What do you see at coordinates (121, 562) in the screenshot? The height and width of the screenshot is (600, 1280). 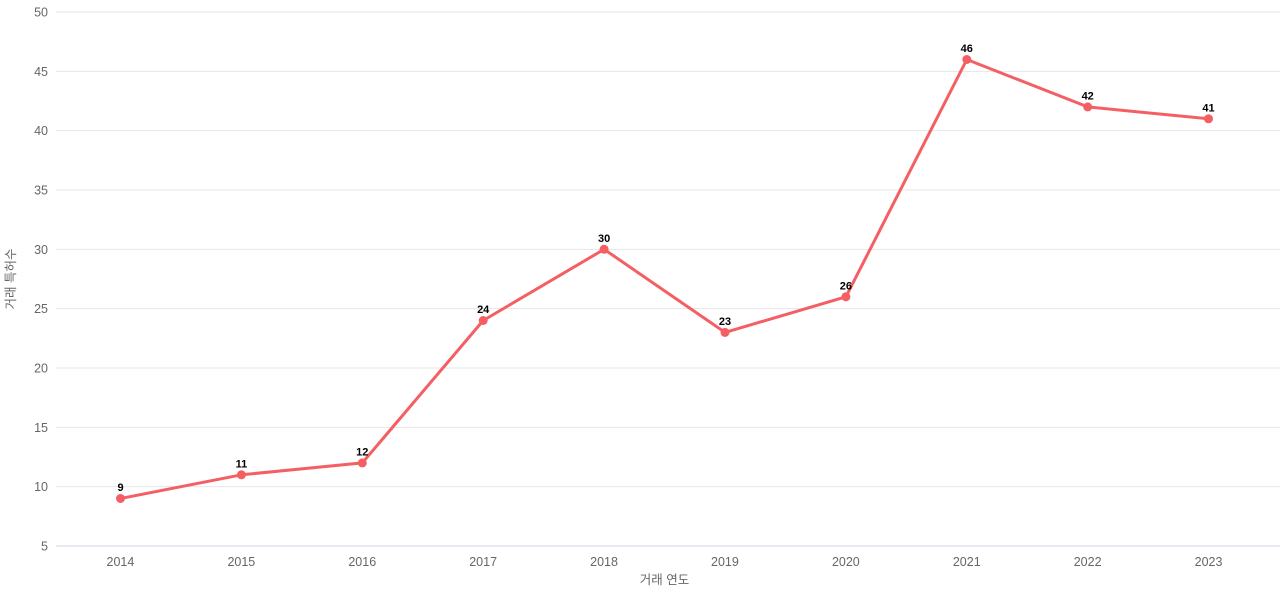 I see `x-axis-tick-label: 2014` at bounding box center [121, 562].